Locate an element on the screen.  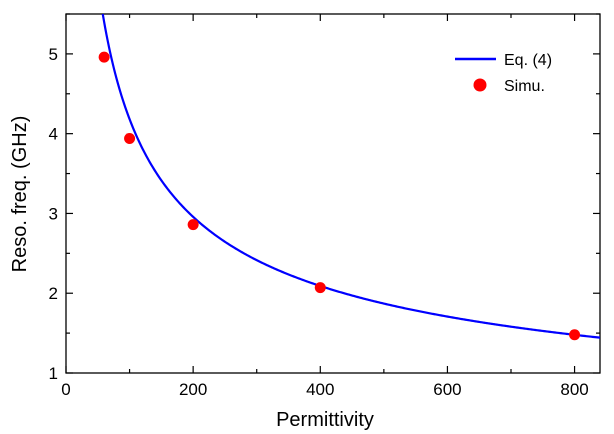
legend: Eq. (4) Simu. is located at coordinates (503, 73).